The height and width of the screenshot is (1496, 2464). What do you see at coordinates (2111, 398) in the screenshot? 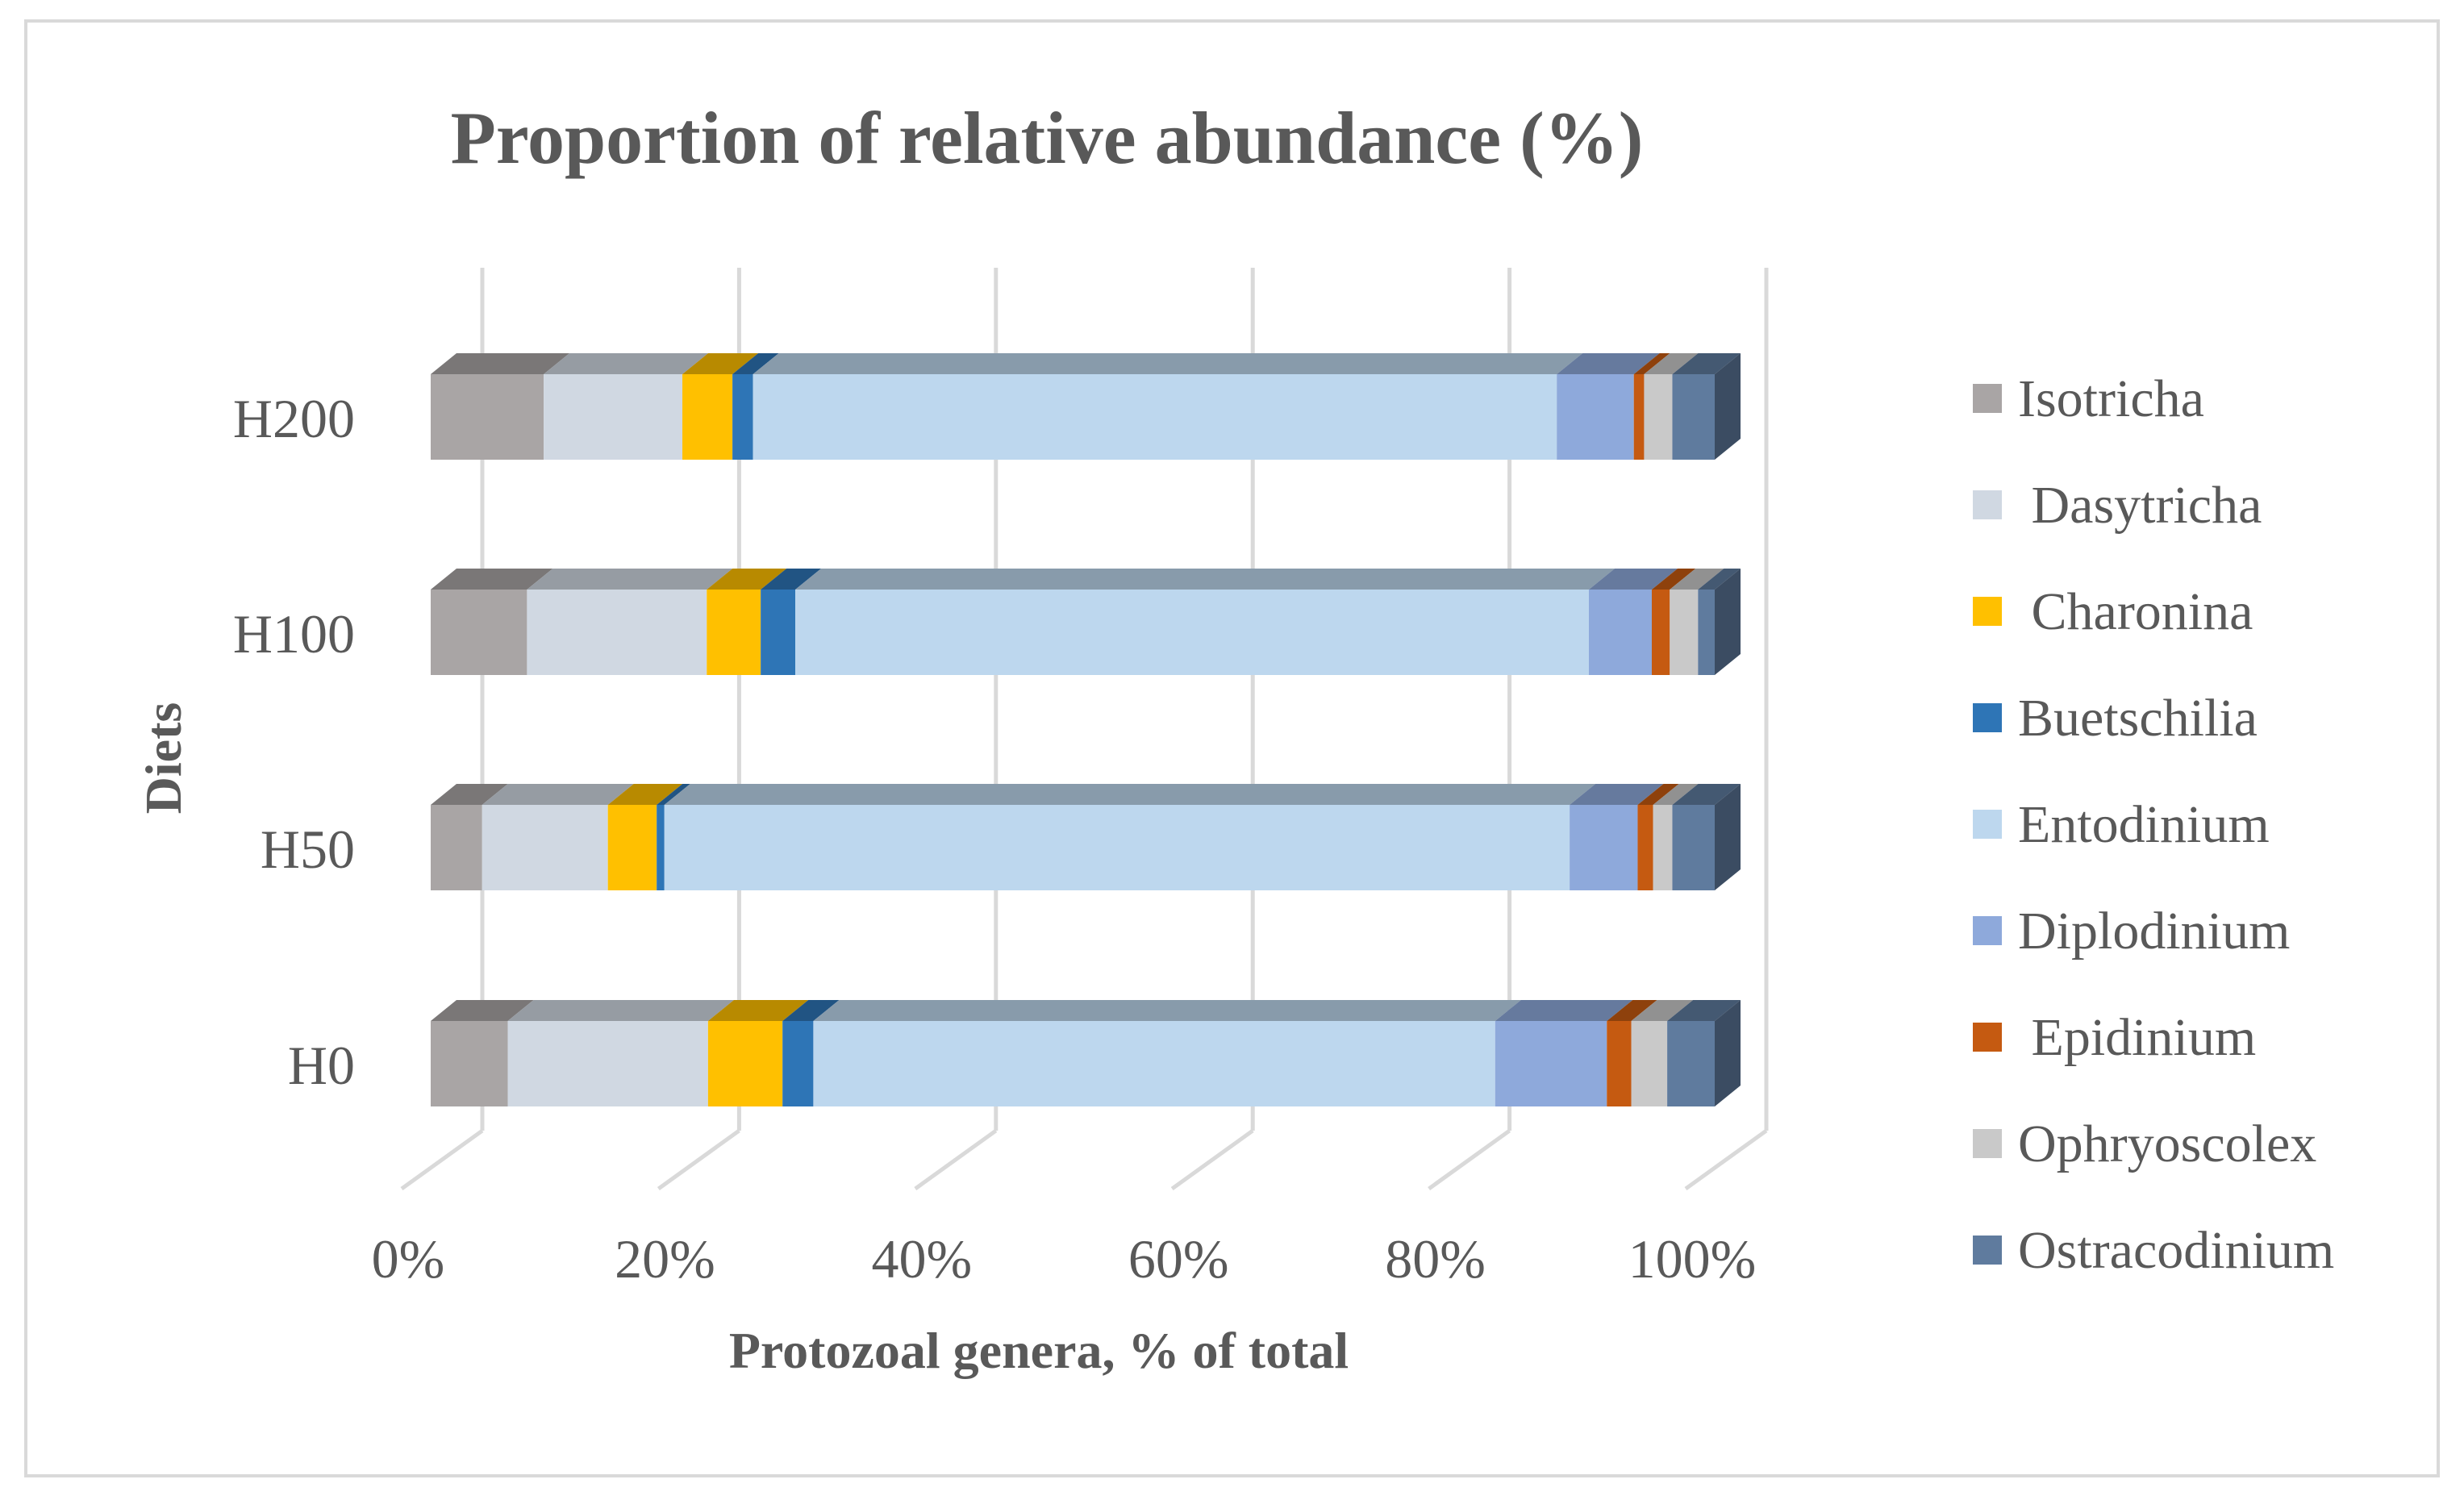
I see `legend-label: Isotricha` at bounding box center [2111, 398].